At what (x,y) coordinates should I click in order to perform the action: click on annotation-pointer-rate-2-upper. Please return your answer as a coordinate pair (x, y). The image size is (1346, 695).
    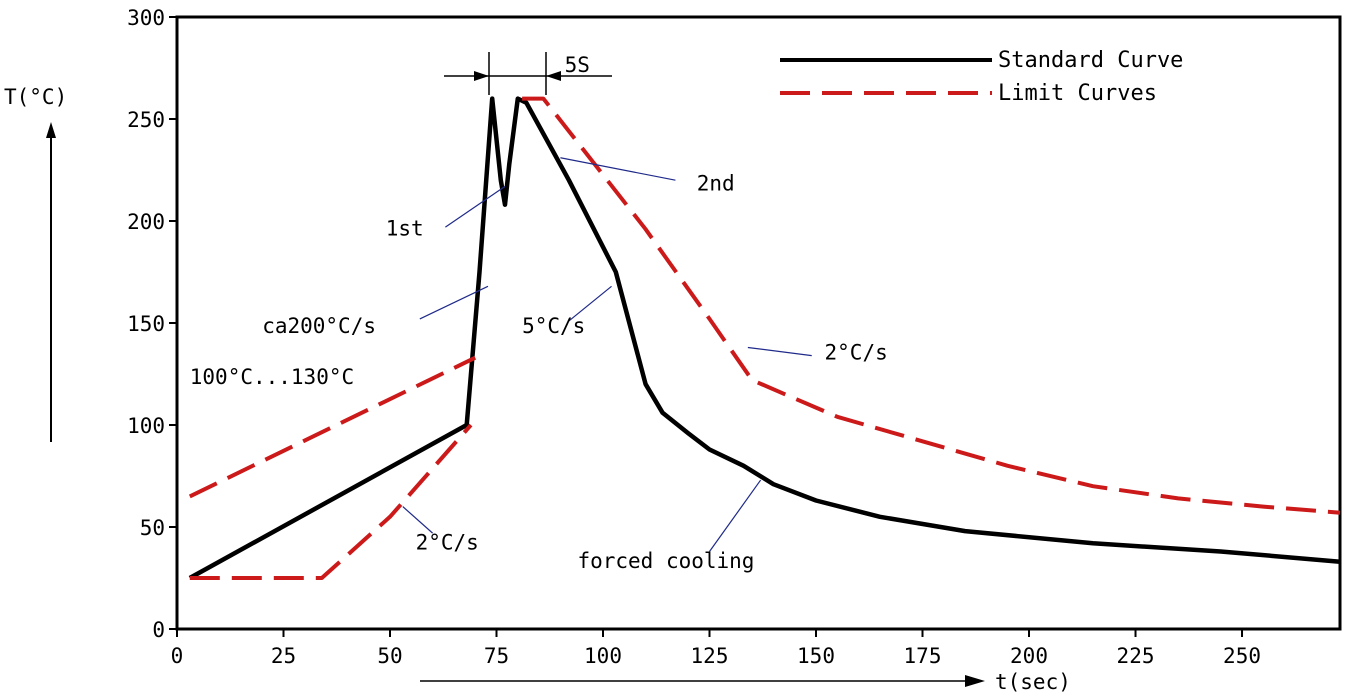
    Looking at the image, I should click on (779, 351).